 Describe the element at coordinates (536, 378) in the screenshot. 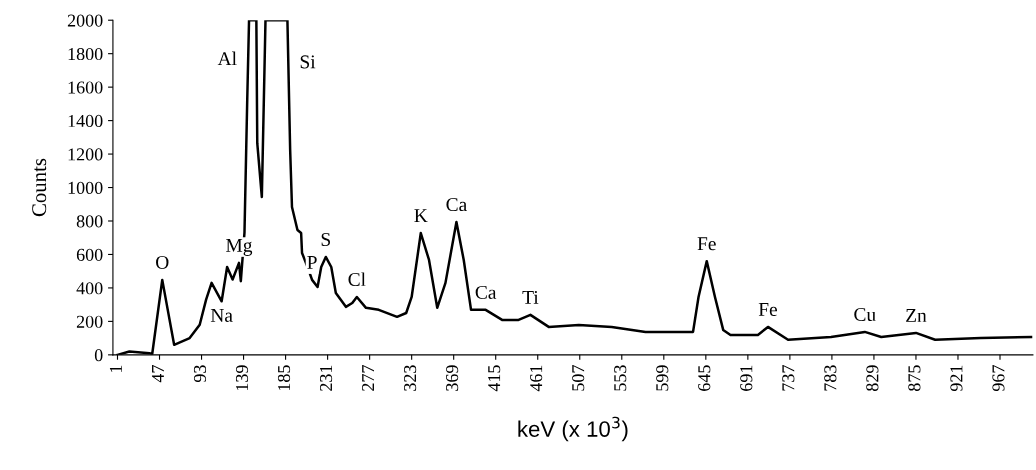

I see `x-tick-label: 461` at that location.